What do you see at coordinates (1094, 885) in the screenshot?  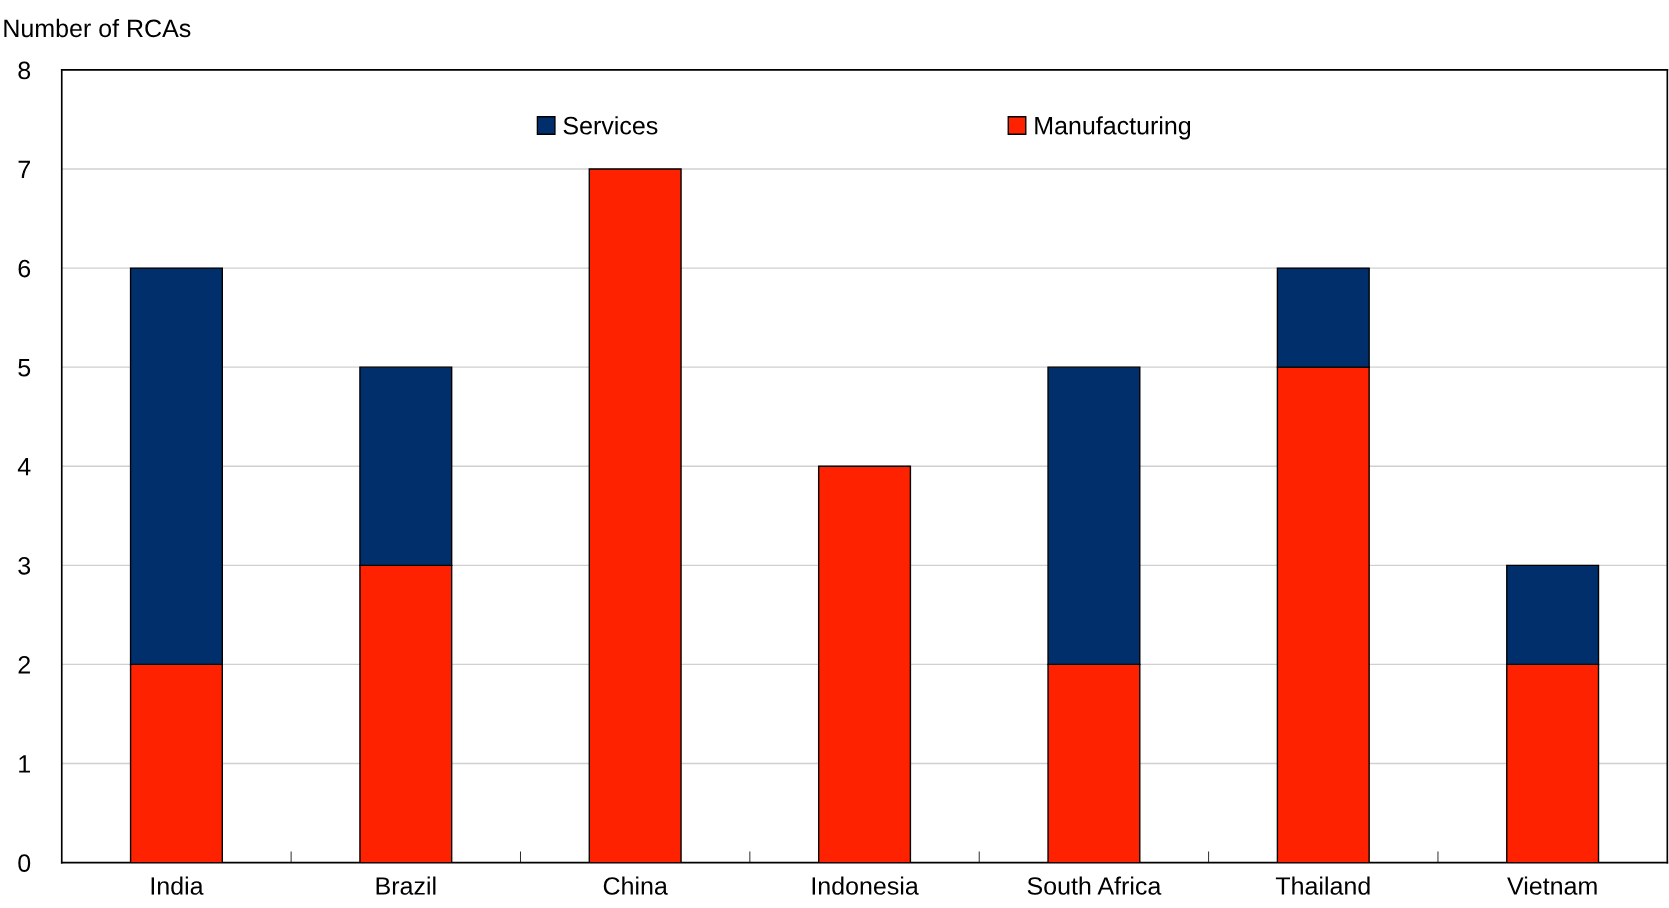 I see `x-tick-label: South Africa` at bounding box center [1094, 885].